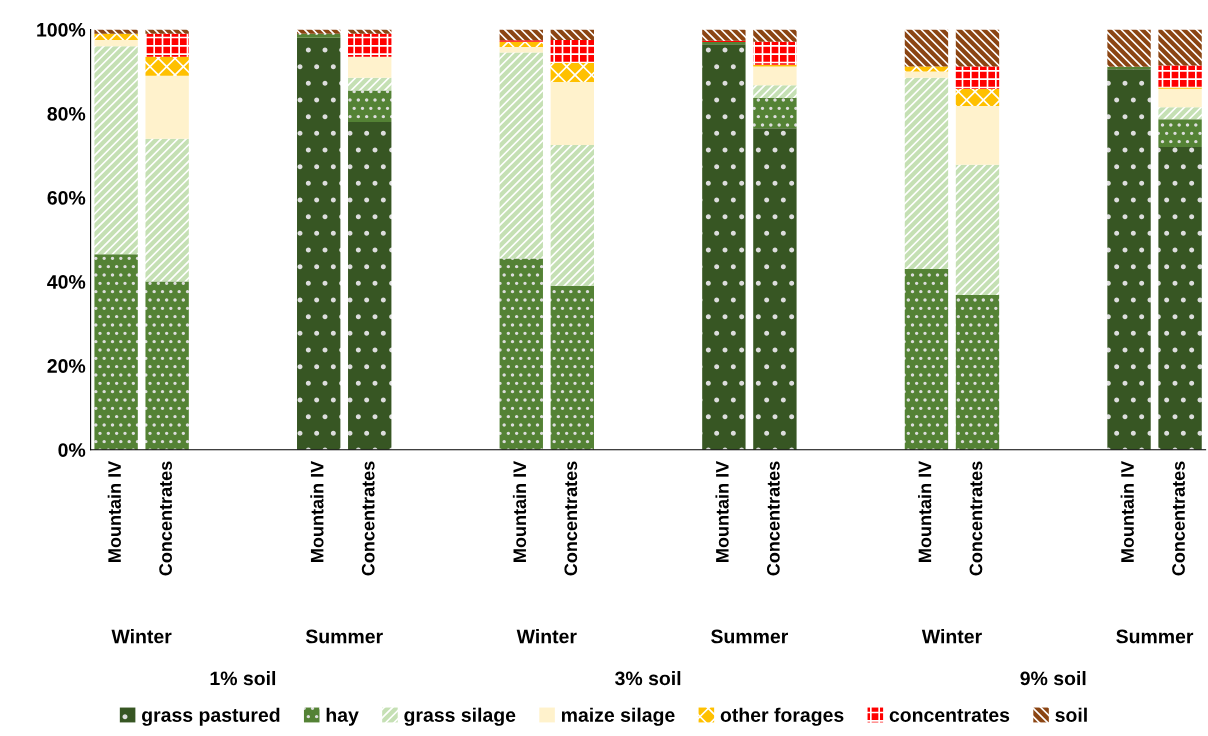  What do you see at coordinates (949, 715) in the screenshot?
I see `legend-label: concentrates` at bounding box center [949, 715].